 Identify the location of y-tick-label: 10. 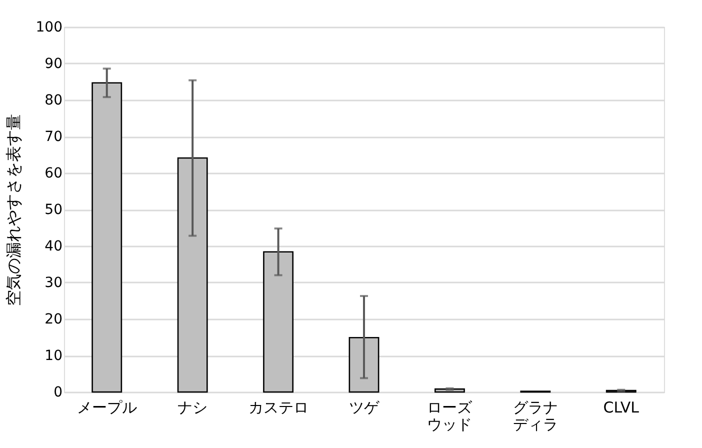
(53, 356).